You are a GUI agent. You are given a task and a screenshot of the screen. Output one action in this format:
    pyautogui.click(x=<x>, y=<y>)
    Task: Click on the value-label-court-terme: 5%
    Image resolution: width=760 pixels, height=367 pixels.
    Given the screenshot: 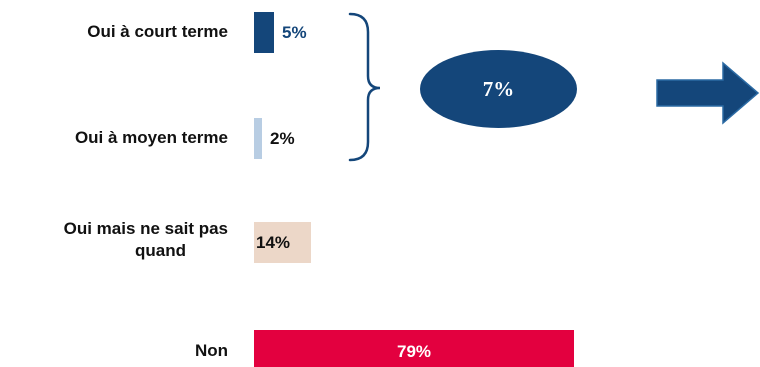 What is the action you would take?
    pyautogui.click(x=294, y=32)
    